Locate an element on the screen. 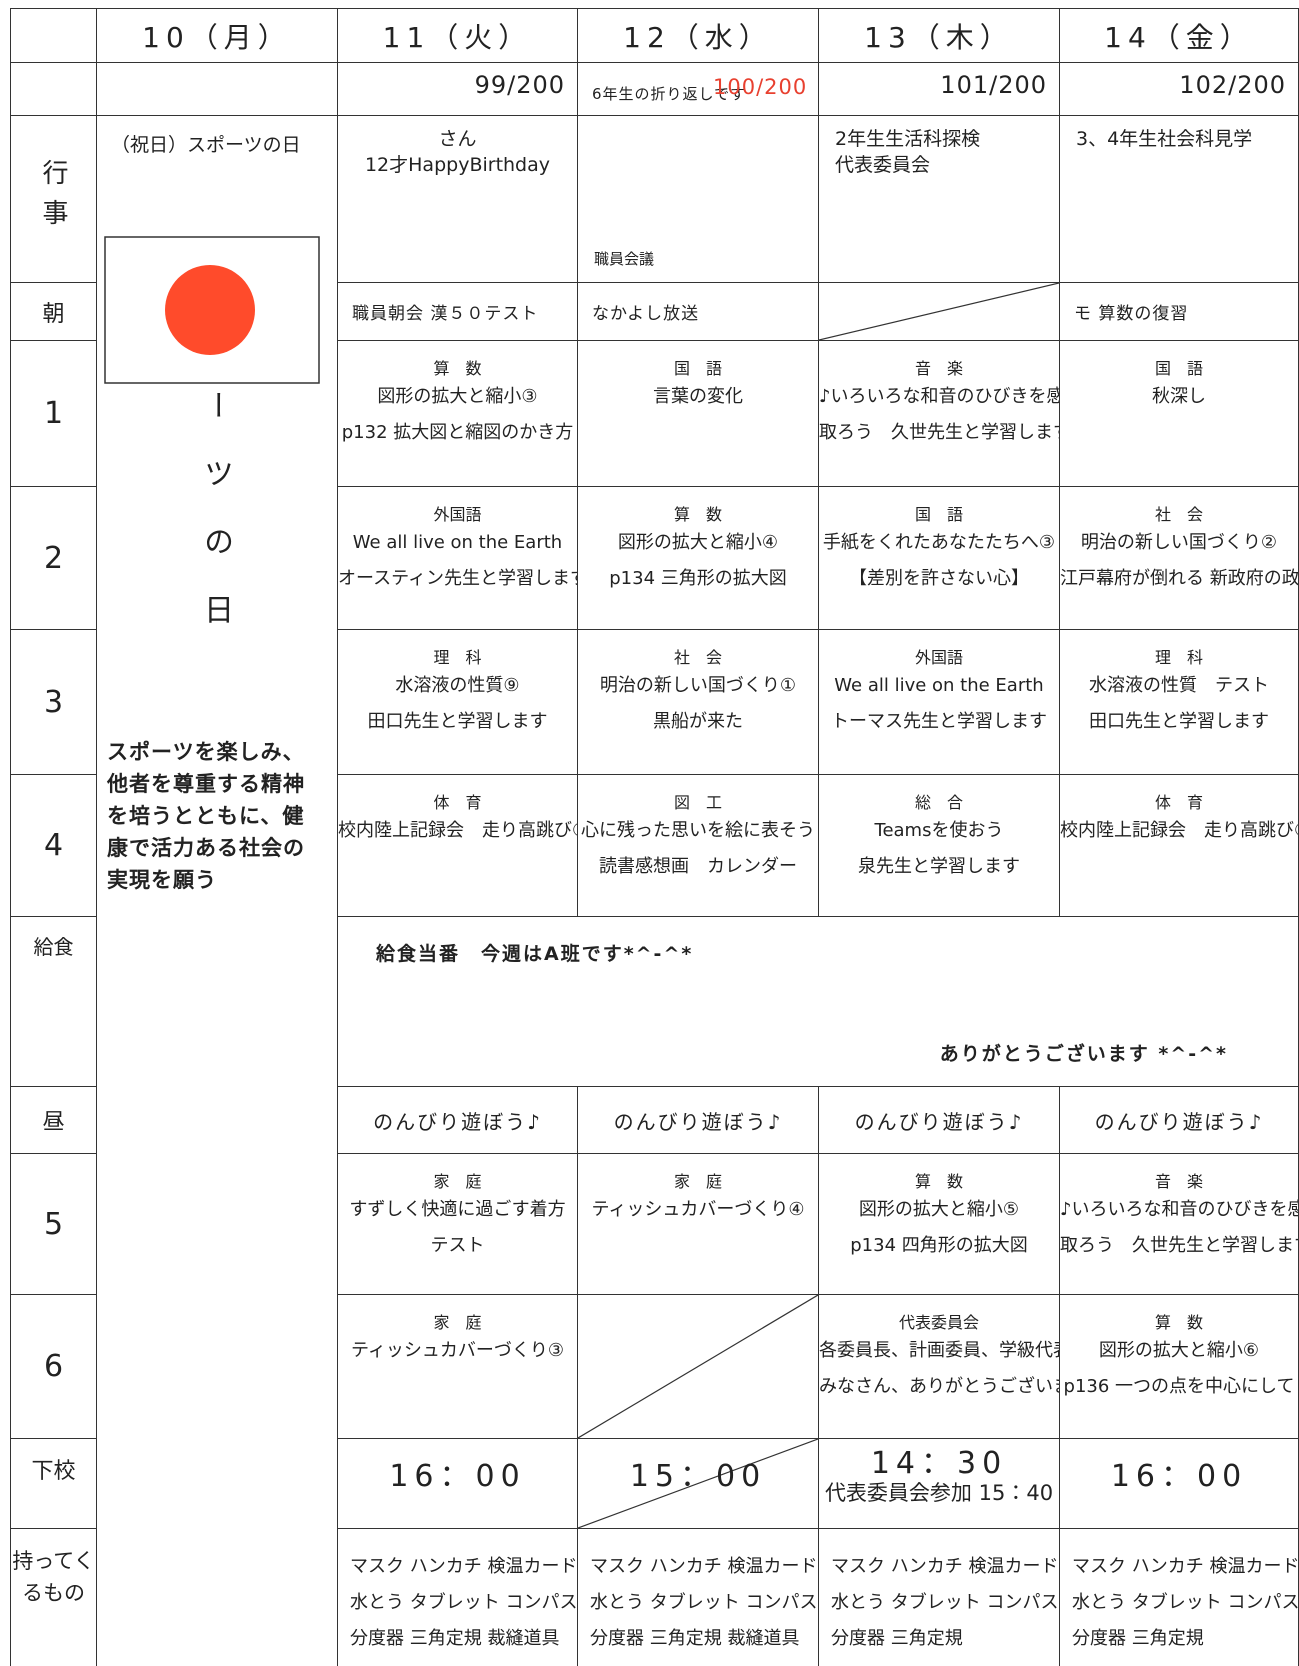 The image size is (1299, 1666). day-label: 10（月） is located at coordinates (217, 37).